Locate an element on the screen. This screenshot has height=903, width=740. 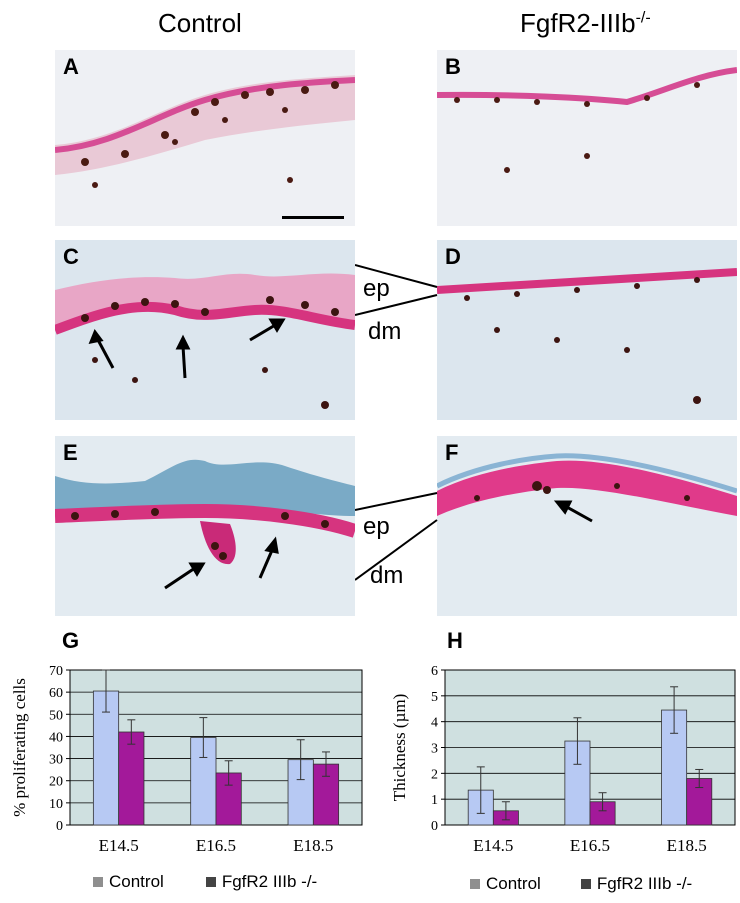
panel-label-b: B is located at coordinates (453, 66).